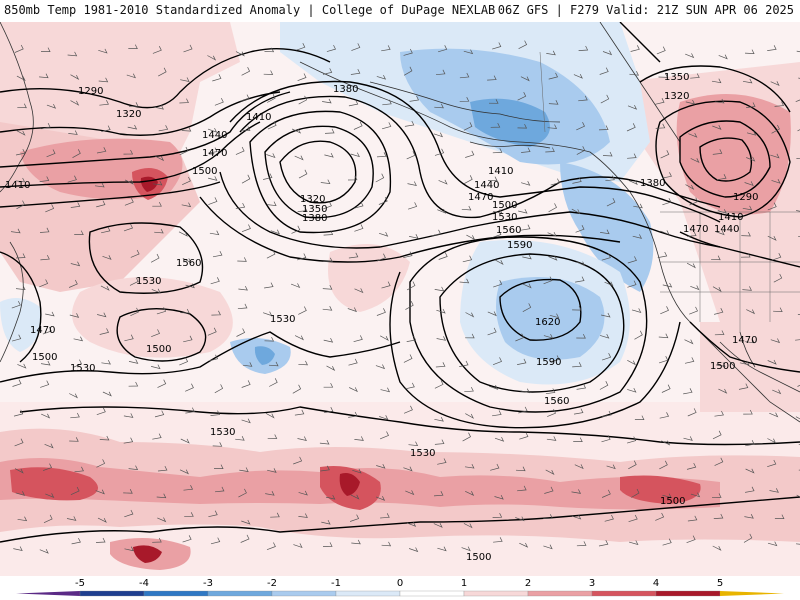  I want to click on contour-label: 1590, so click(548, 362).